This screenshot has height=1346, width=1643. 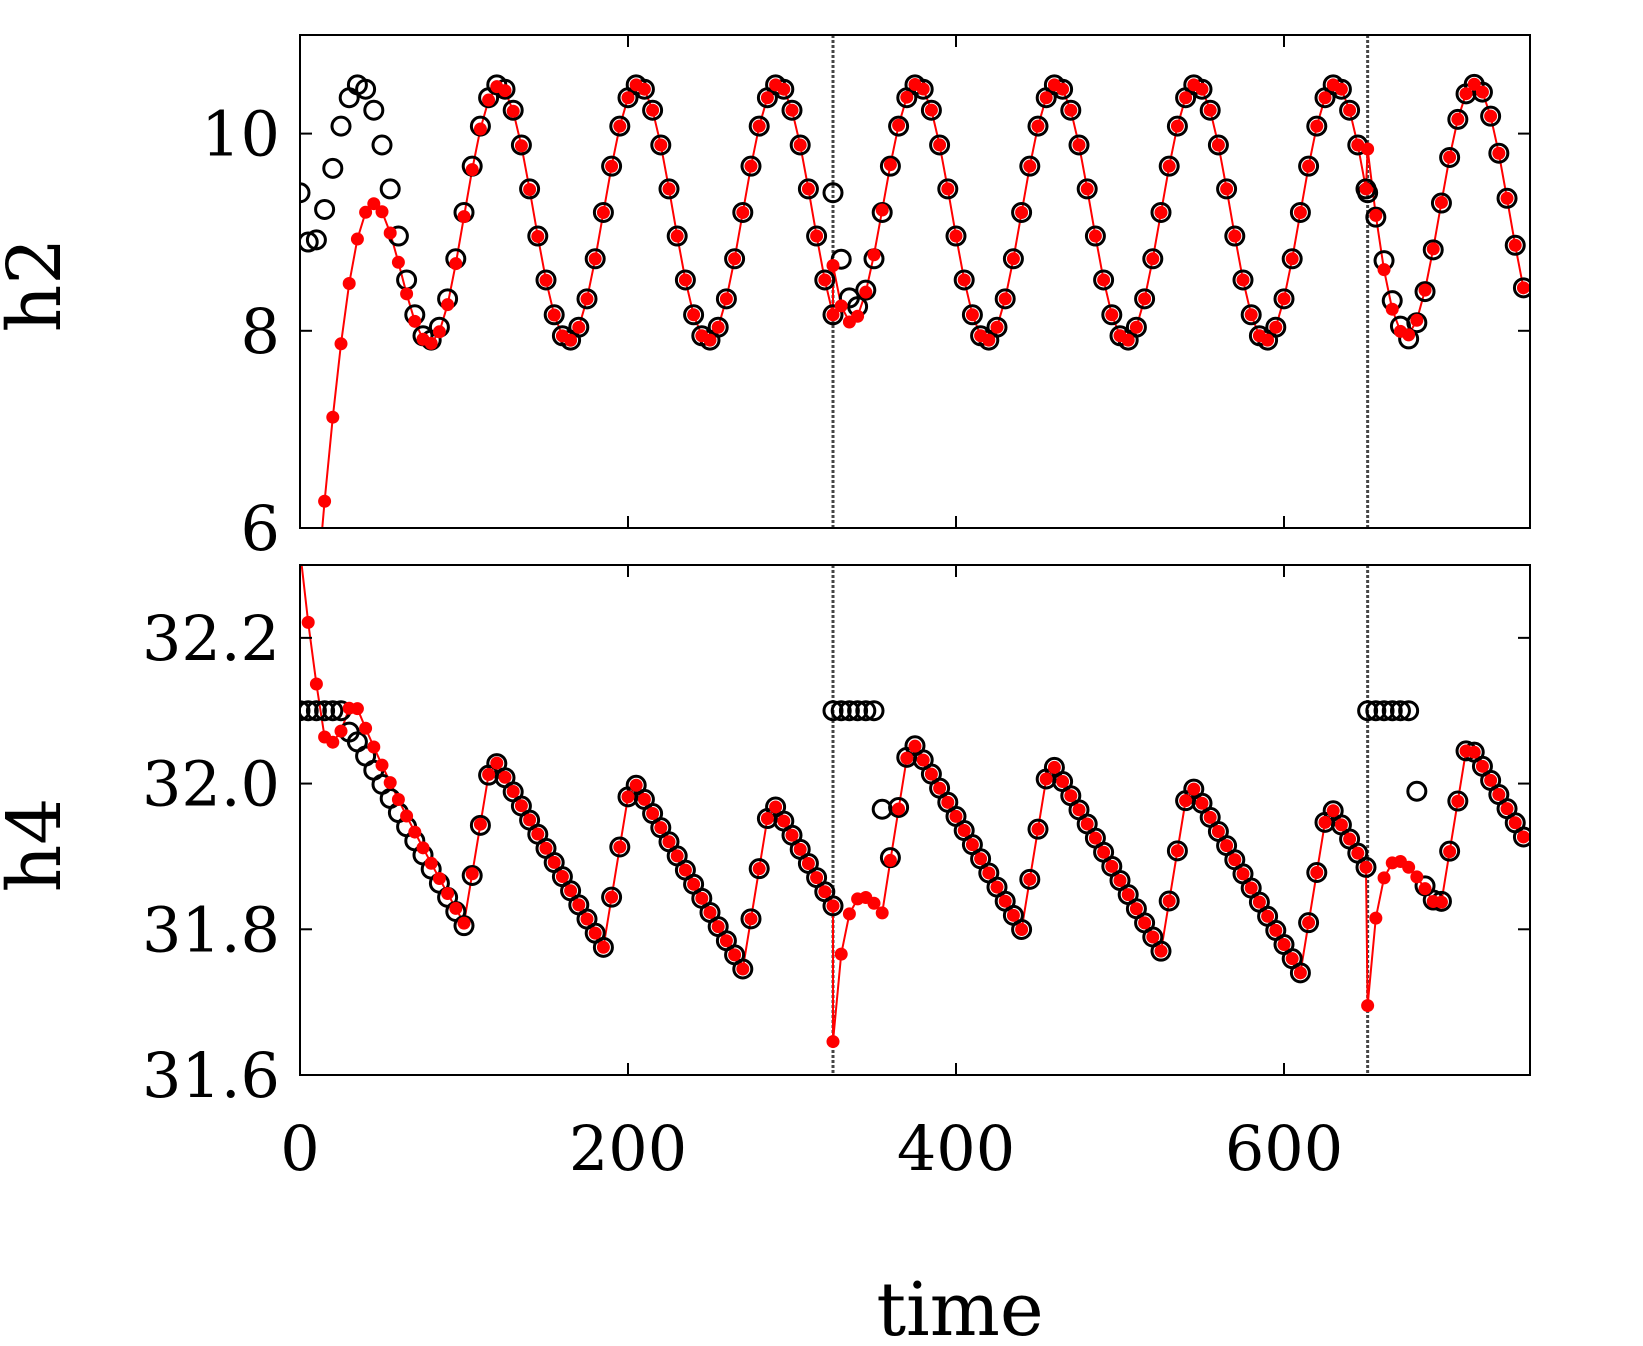 What do you see at coordinates (211, 1075) in the screenshot?
I see `h4-ytick-label: 31.6` at bounding box center [211, 1075].